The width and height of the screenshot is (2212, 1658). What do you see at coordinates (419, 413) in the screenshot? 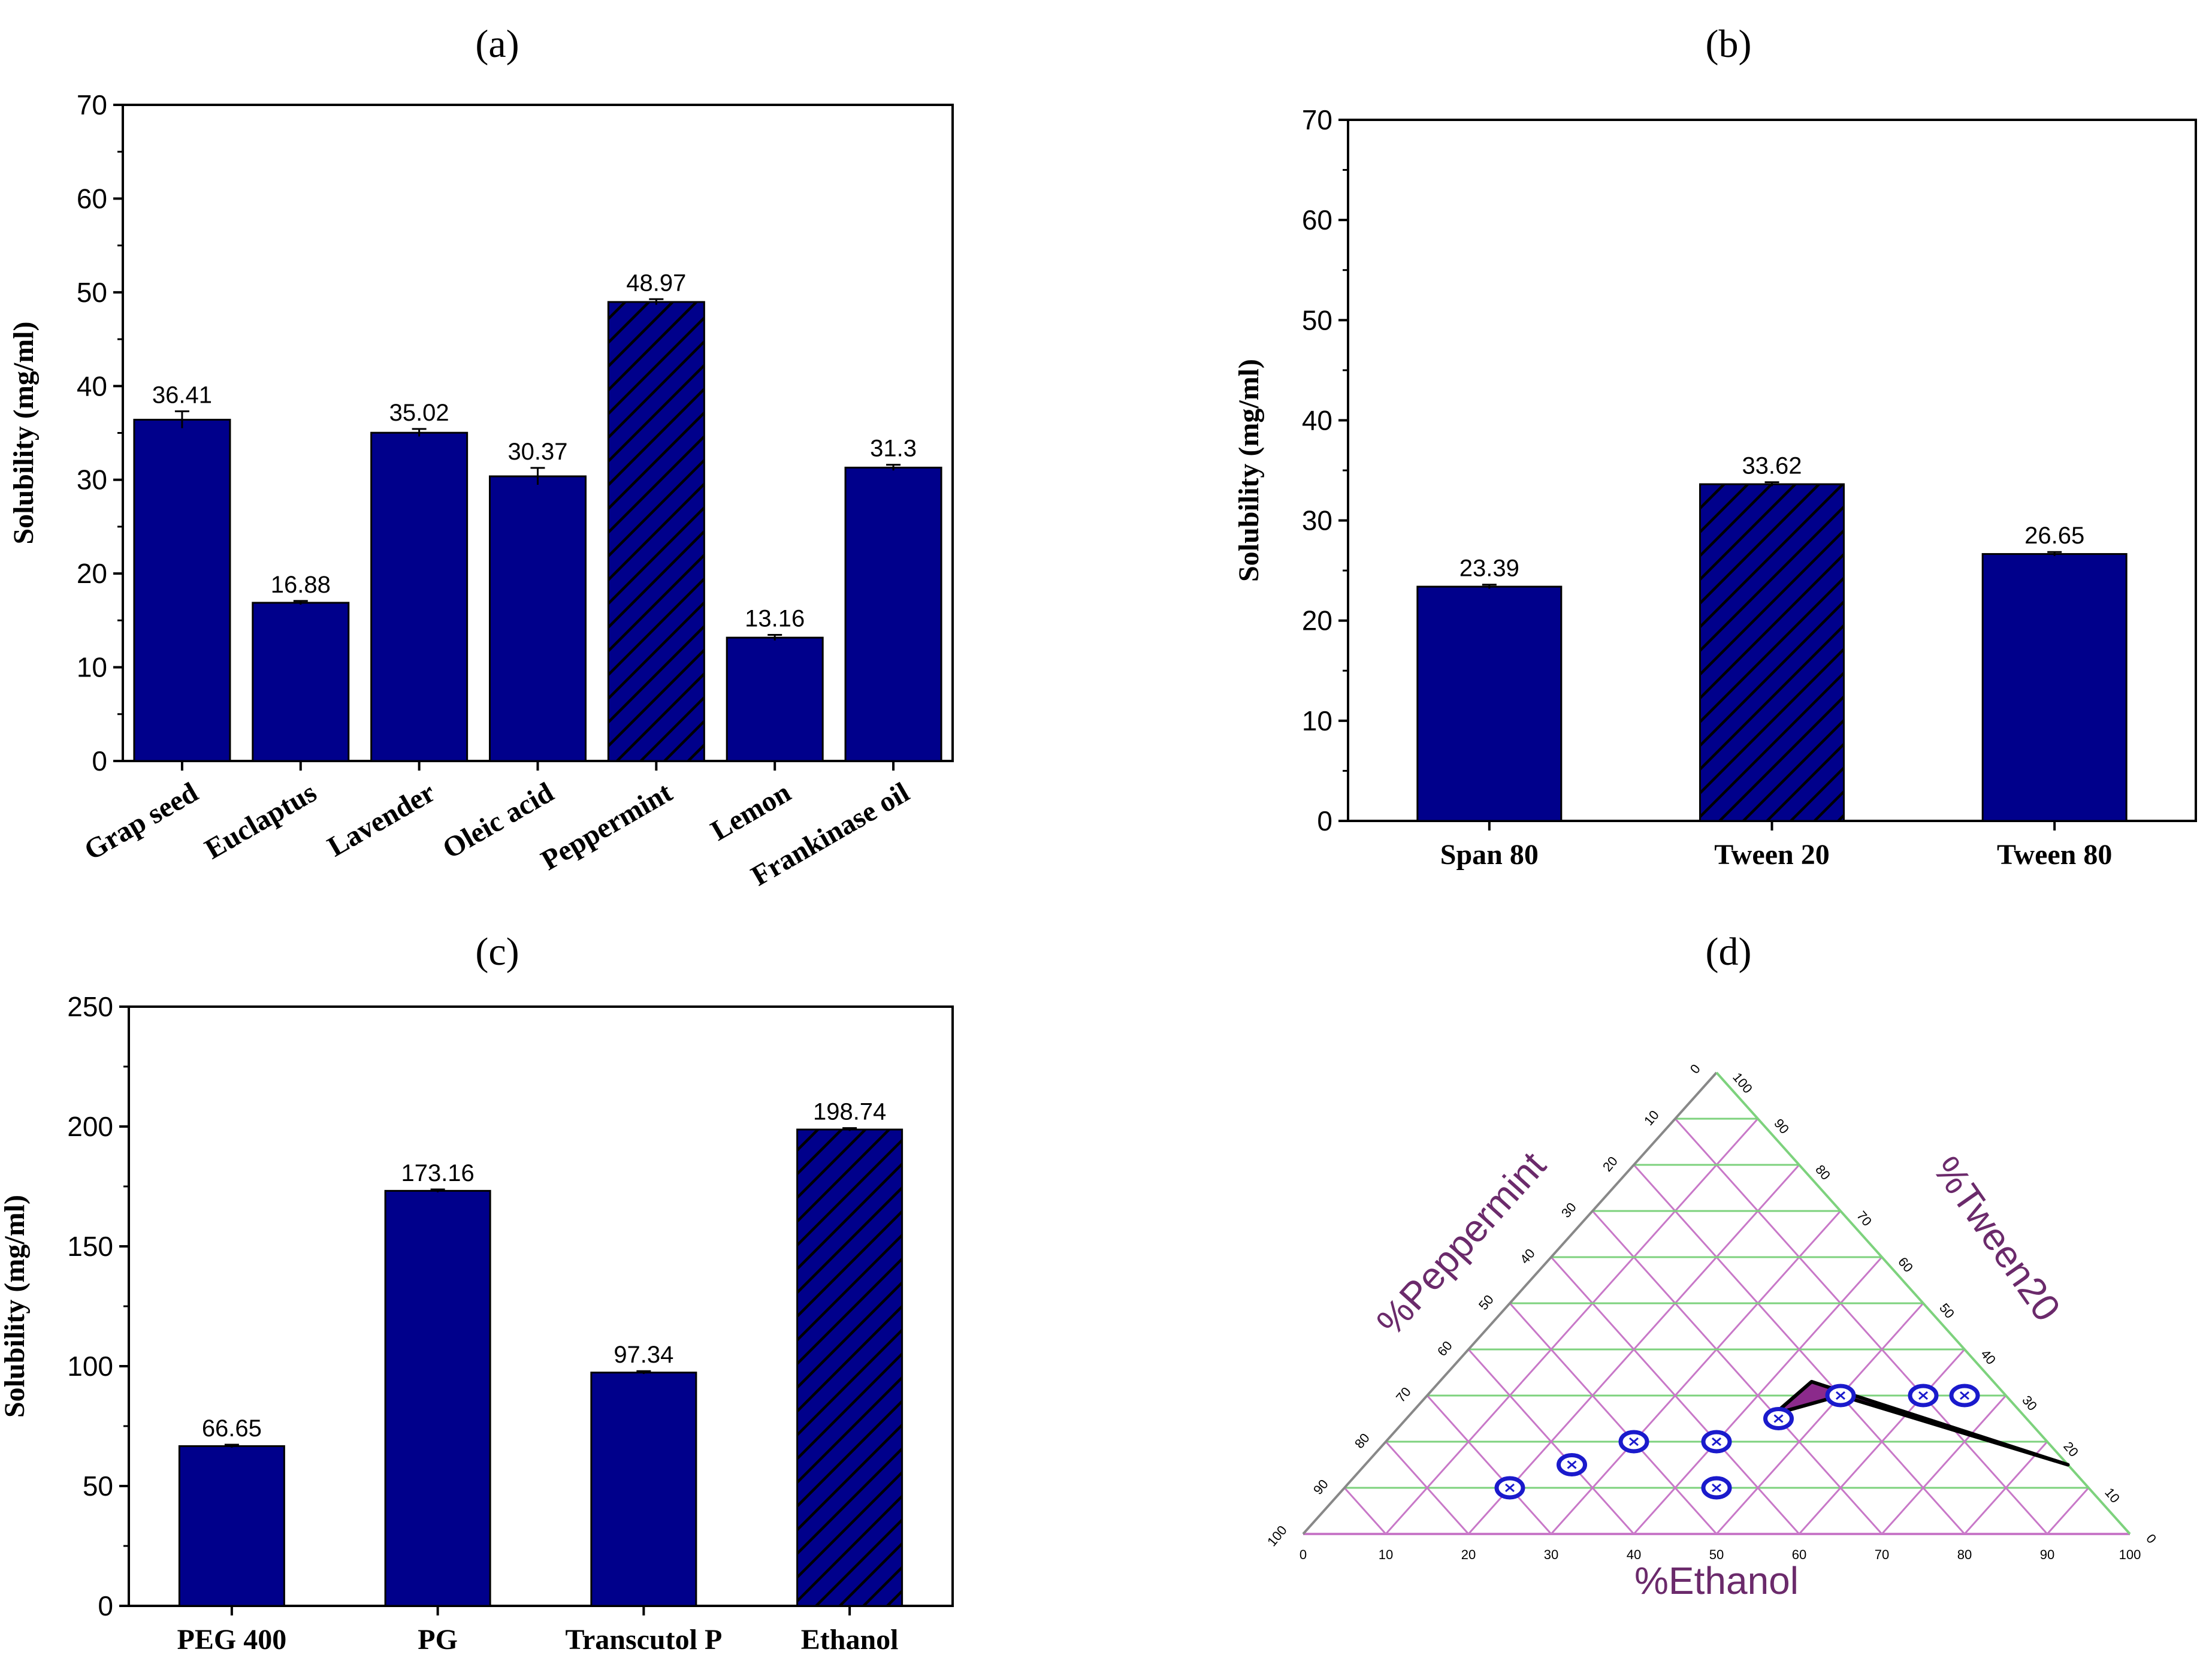
I see `value-label: 35.02` at bounding box center [419, 413].